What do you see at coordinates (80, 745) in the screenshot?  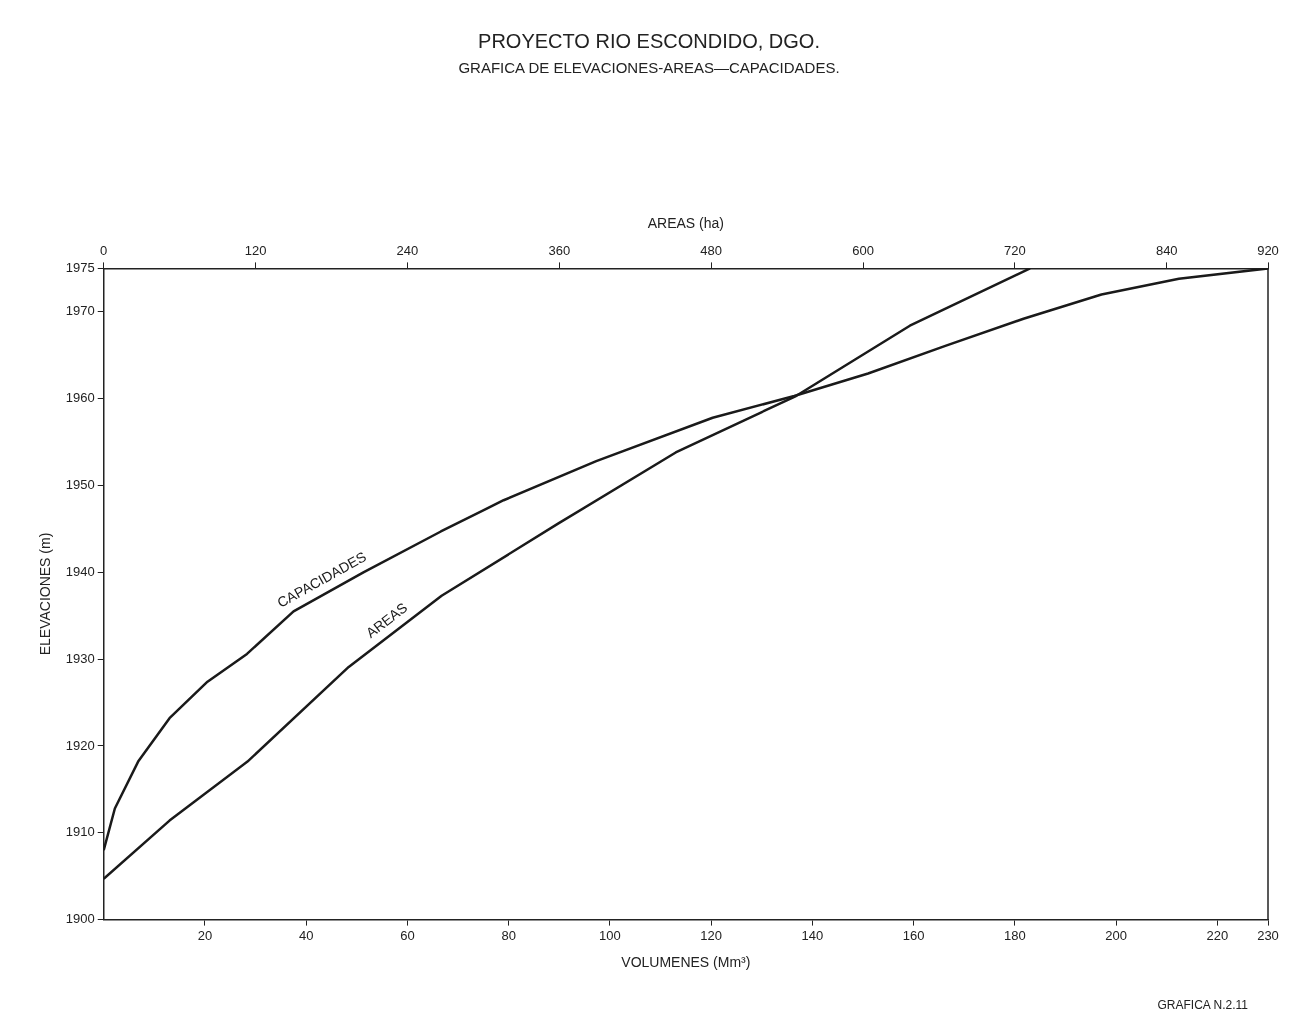 I see `y-tick-label: 1920` at bounding box center [80, 745].